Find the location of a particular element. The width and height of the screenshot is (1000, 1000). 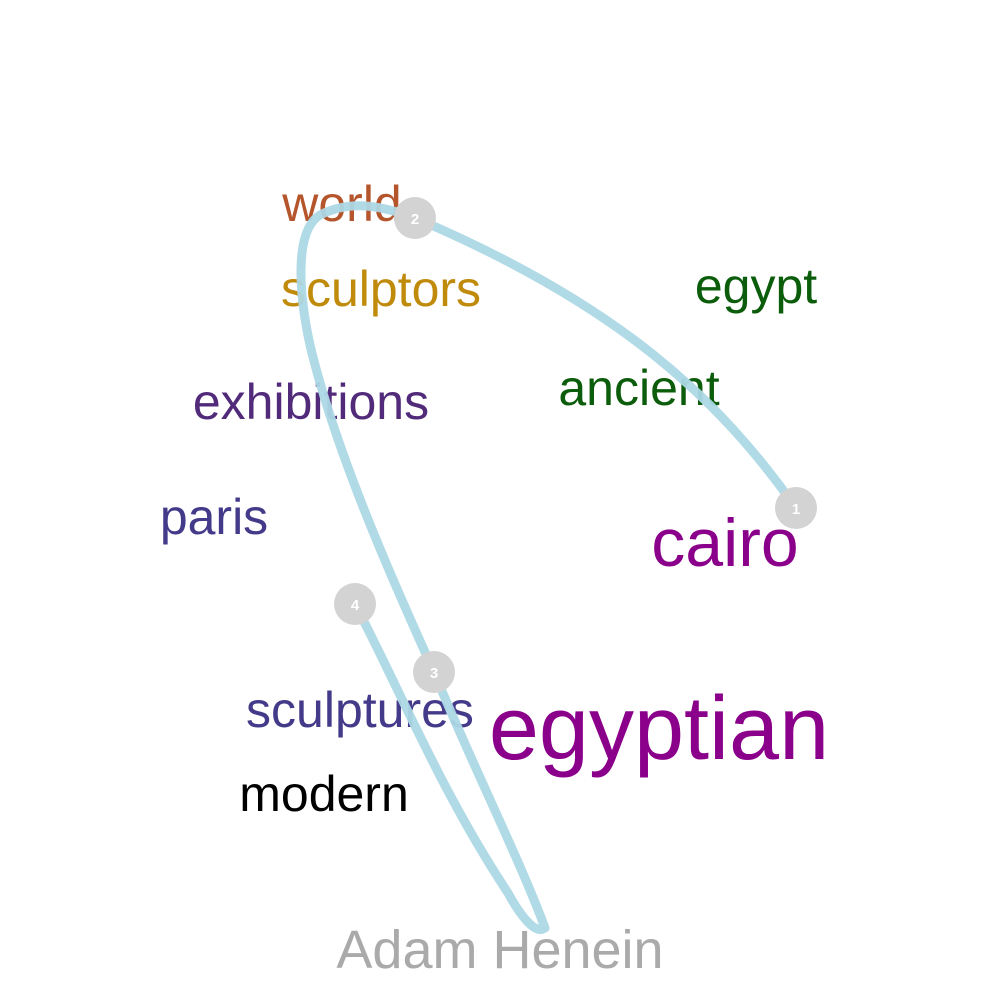

marker-2-label: 2 is located at coordinates (415, 219).